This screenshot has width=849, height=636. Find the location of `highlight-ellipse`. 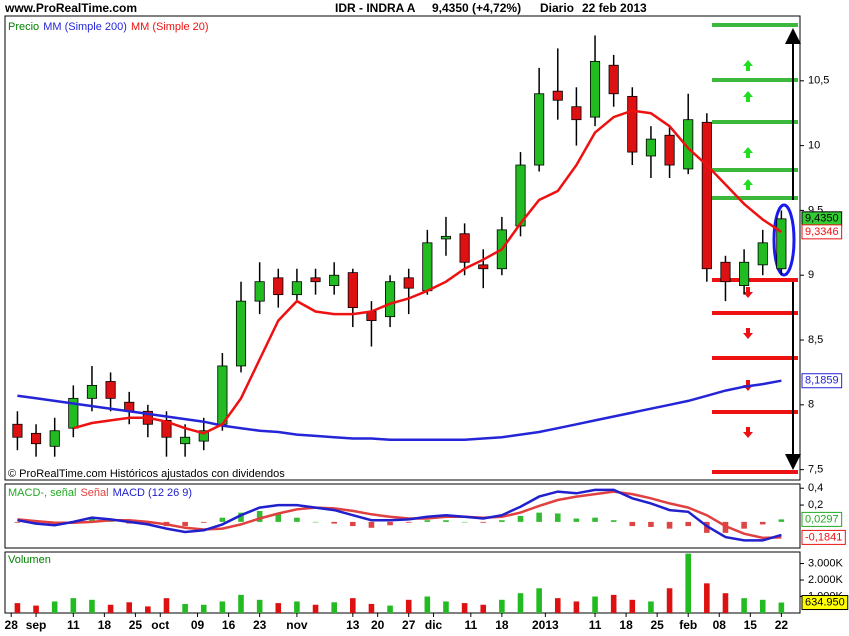

highlight-ellipse is located at coordinates (784, 240).